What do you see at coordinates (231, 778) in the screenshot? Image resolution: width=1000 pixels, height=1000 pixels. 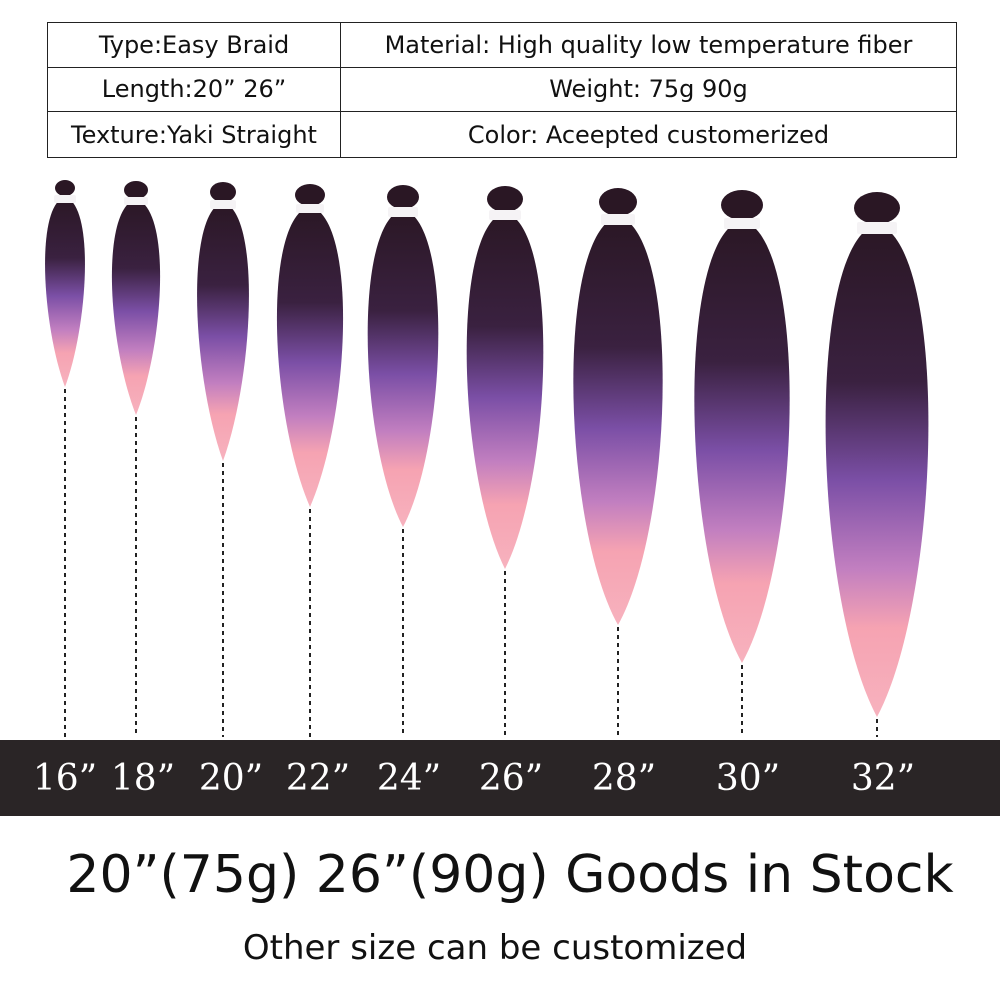 I see `length-label-20: 20”` at bounding box center [231, 778].